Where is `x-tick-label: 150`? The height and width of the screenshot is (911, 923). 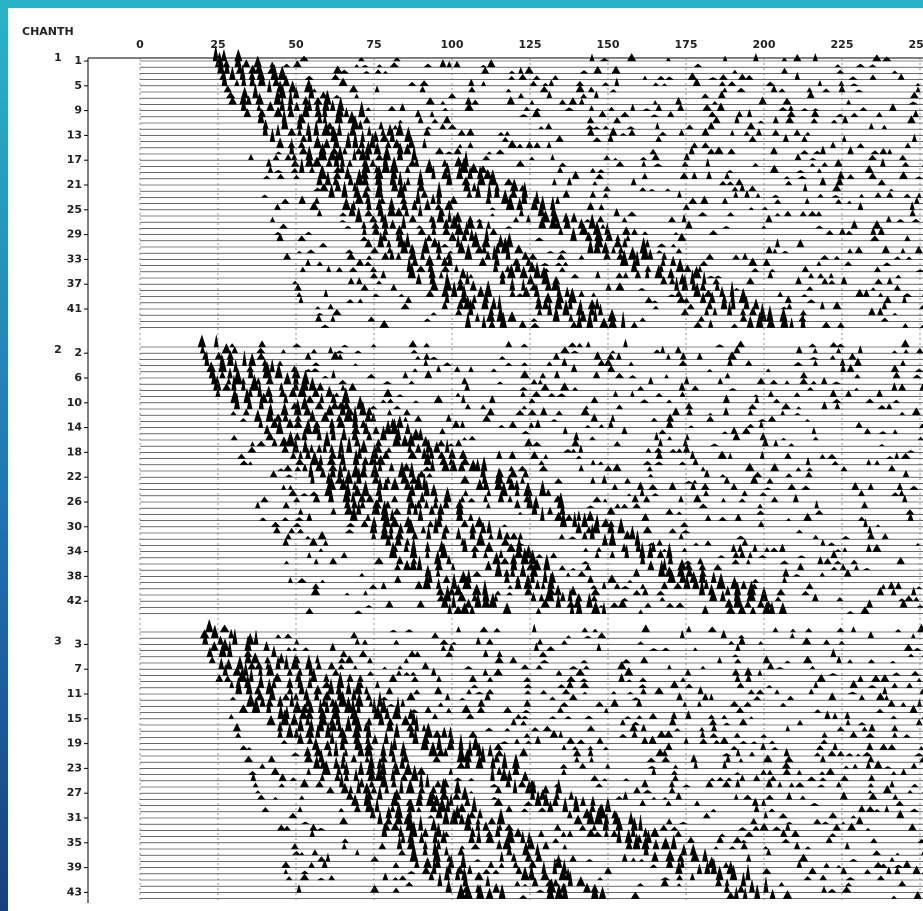 x-tick-label: 150 is located at coordinates (608, 44).